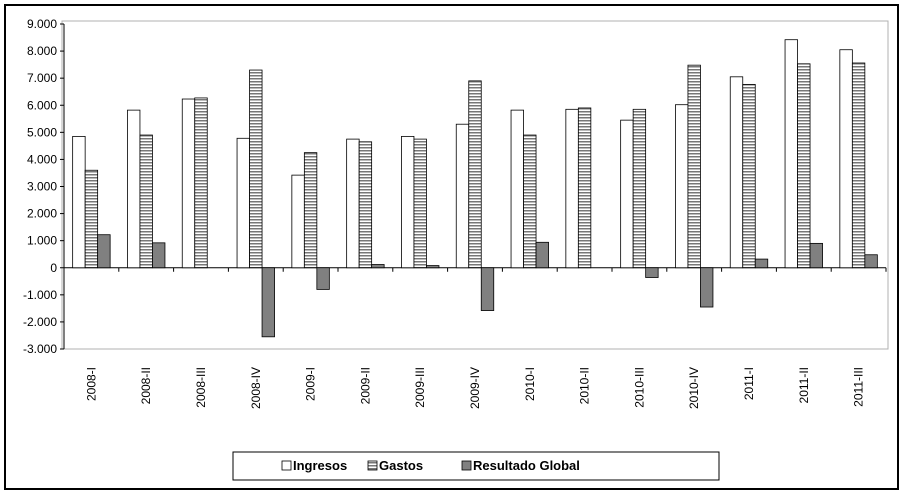 Image resolution: width=905 pixels, height=496 pixels. Describe the element at coordinates (694, 388) in the screenshot. I see `x-tick-label: 2010-IV` at that location.